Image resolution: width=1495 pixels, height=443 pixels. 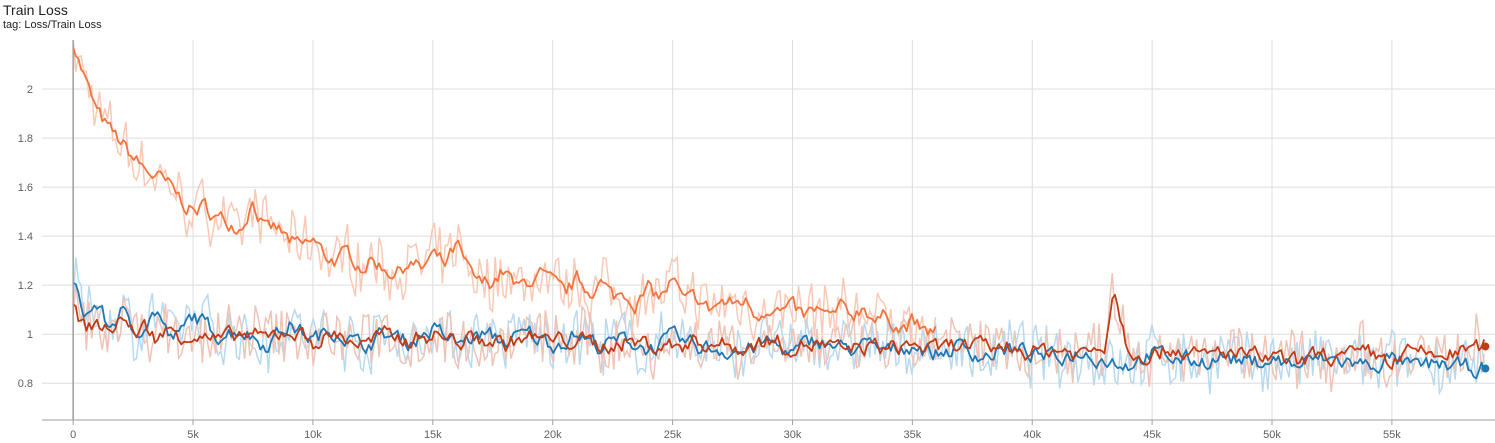 What do you see at coordinates (1272, 435) in the screenshot?
I see `x-tick-label: 50k` at bounding box center [1272, 435].